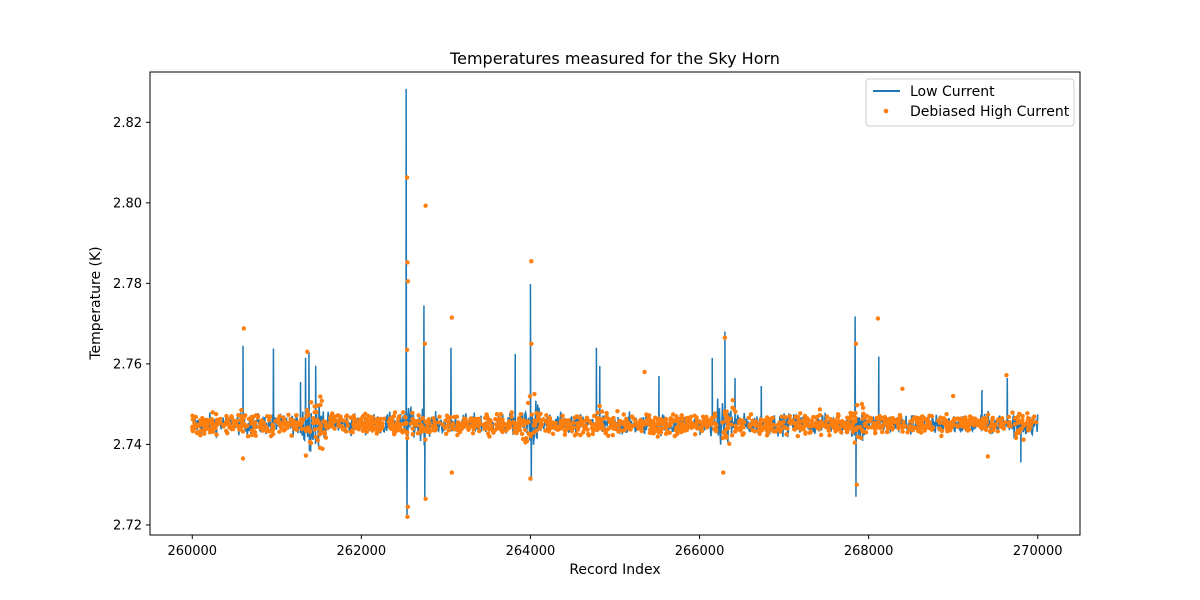 The image size is (1200, 600). What do you see at coordinates (886, 111) in the screenshot?
I see `legend-dot-marker` at bounding box center [886, 111].